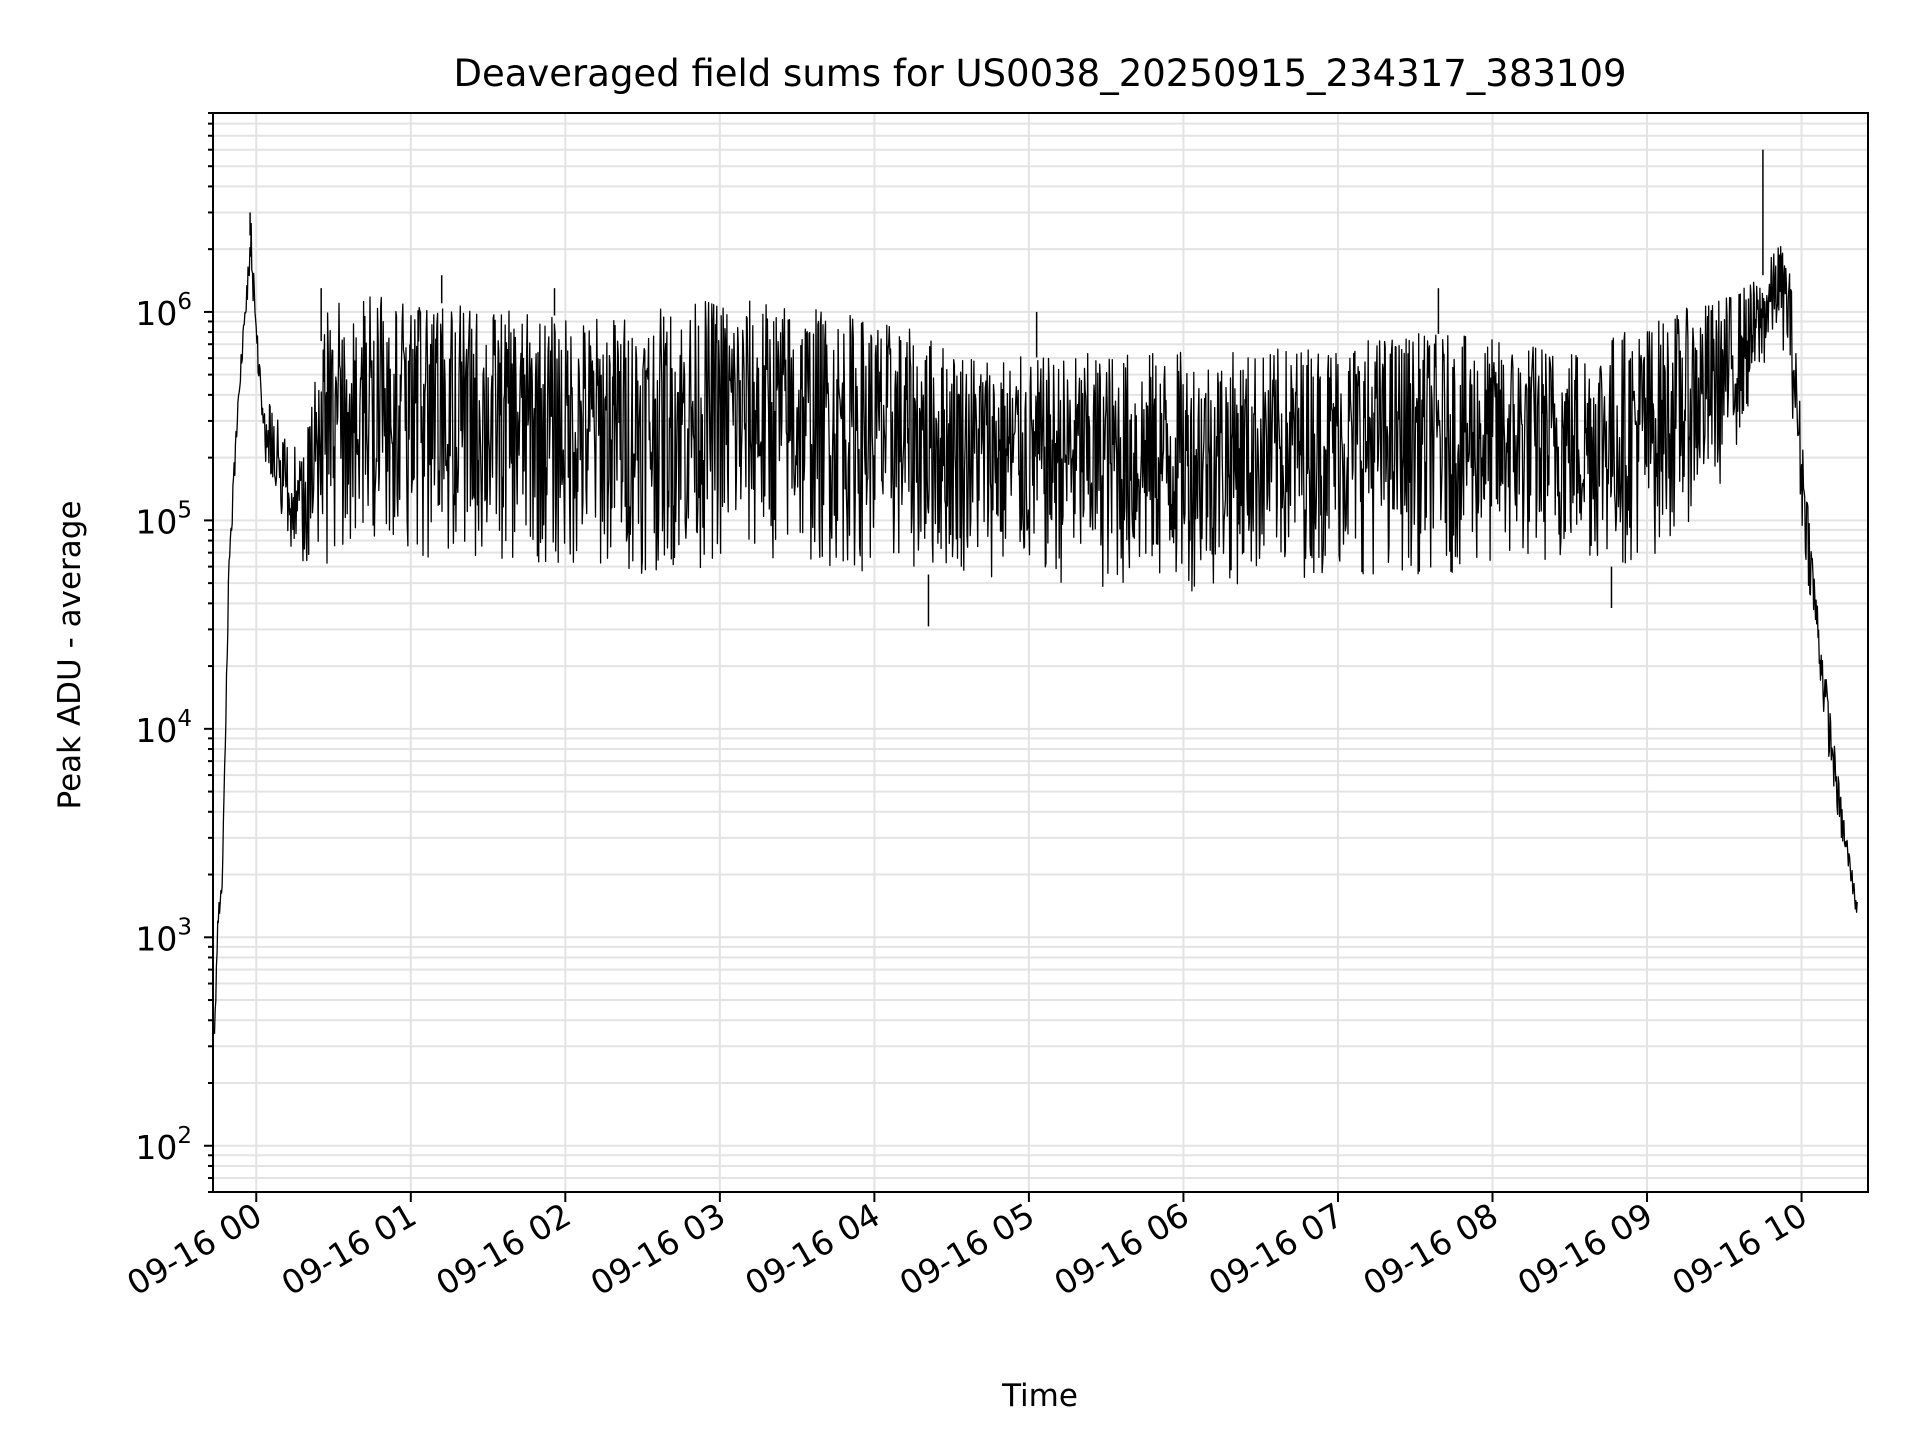 This screenshot has width=1920, height=1440. I want to click on y-tick-label: 10⁶, so click(163, 311).